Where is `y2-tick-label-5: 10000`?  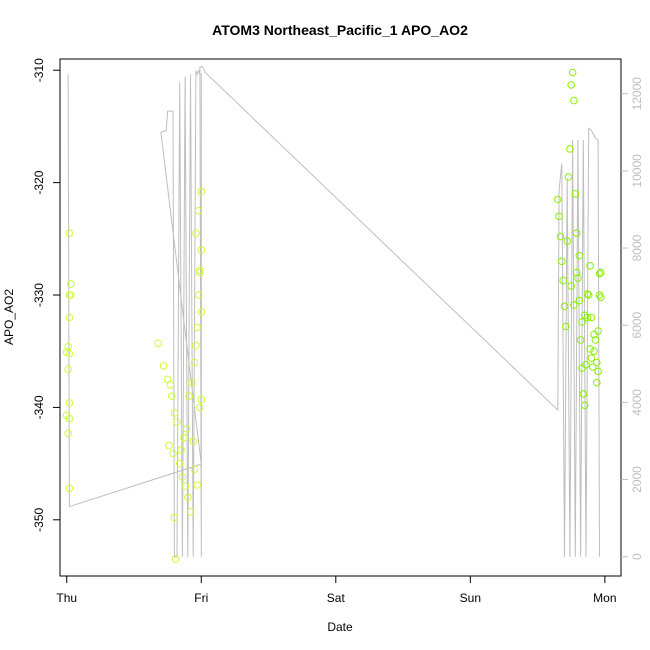 y2-tick-label-5: 10000 is located at coordinates (637, 171).